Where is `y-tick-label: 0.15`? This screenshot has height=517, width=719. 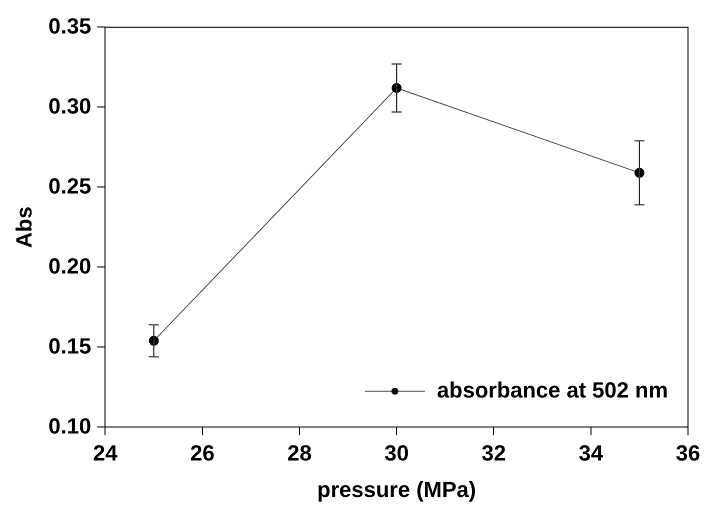
y-tick-label: 0.15 is located at coordinates (70, 345).